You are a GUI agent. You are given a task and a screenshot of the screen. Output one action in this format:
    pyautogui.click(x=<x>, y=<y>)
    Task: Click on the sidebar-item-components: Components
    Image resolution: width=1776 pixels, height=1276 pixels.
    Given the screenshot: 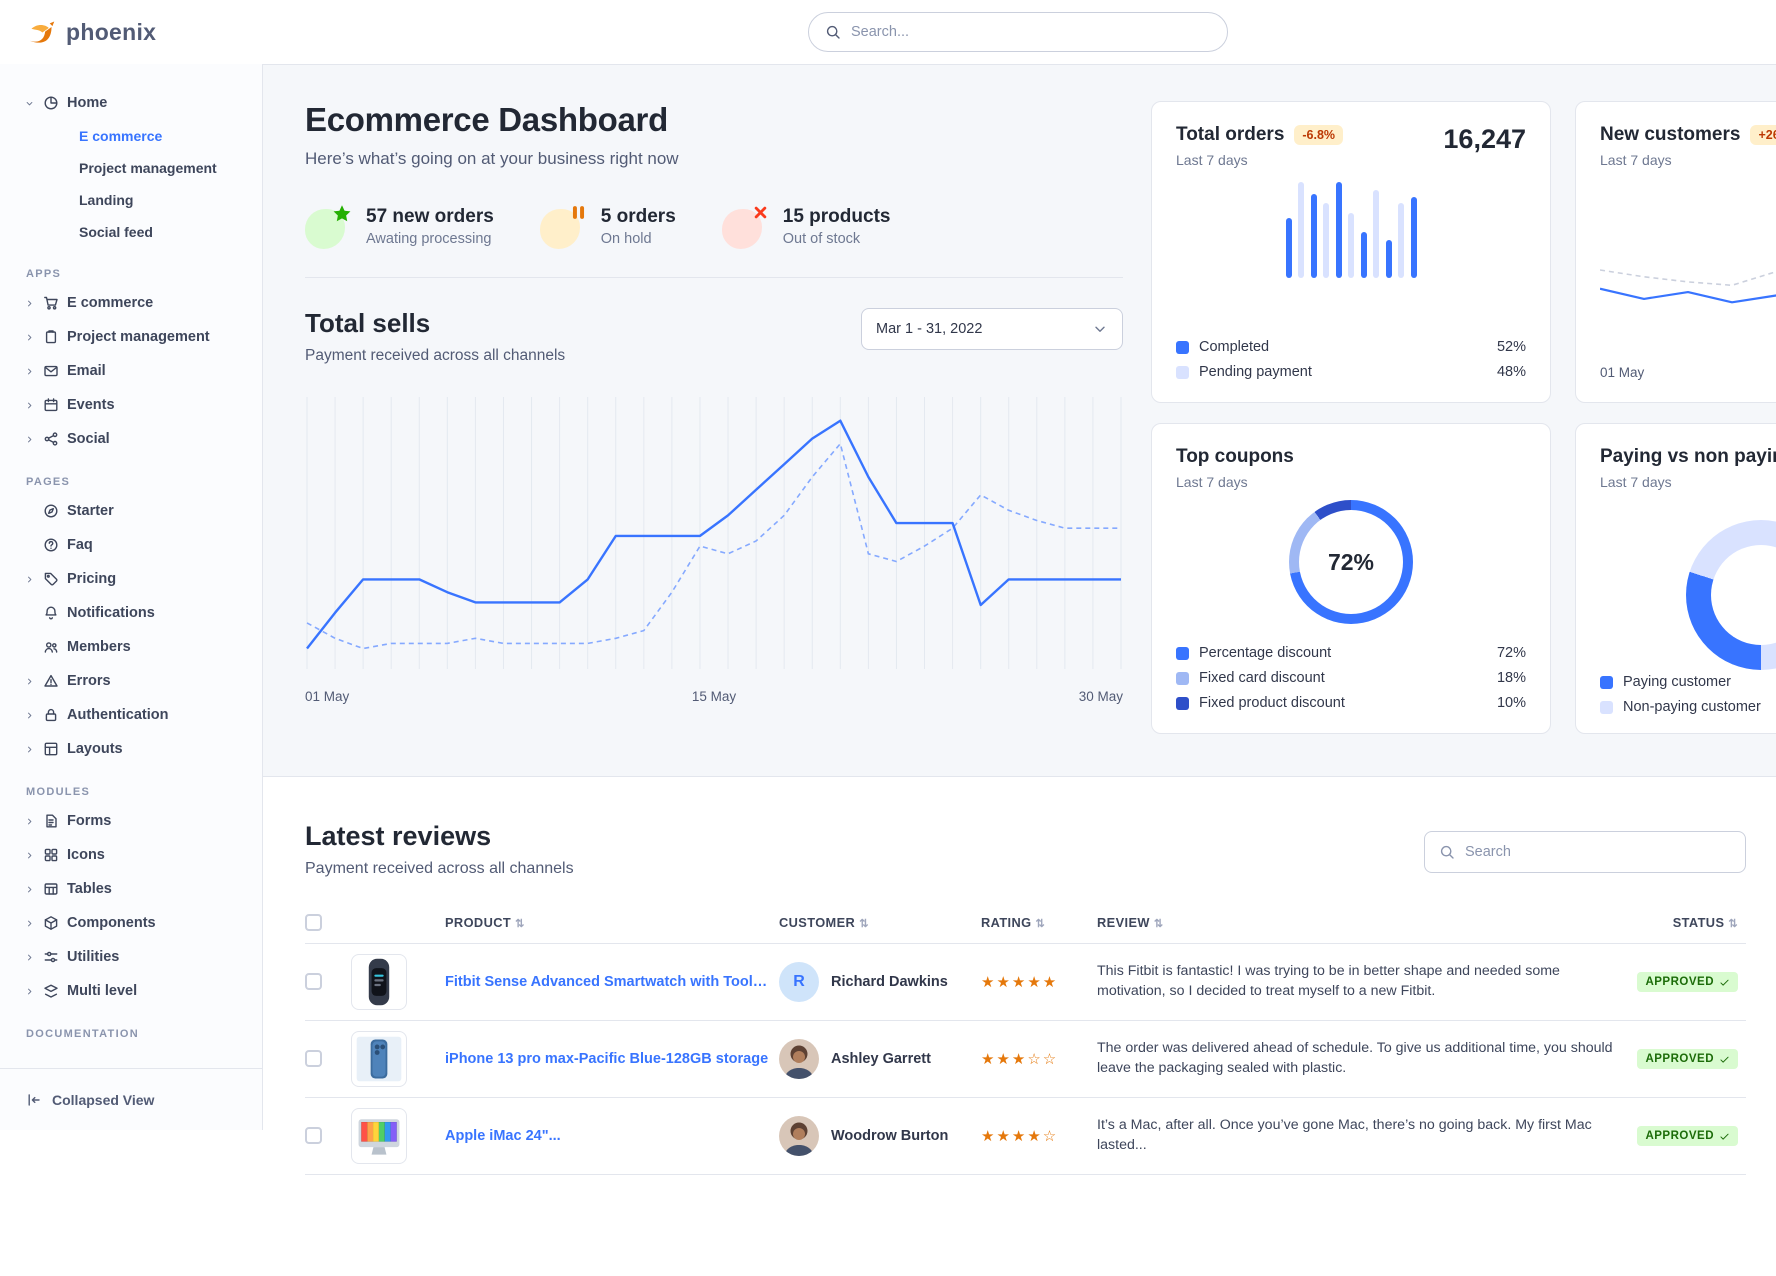 What is the action you would take?
    pyautogui.click(x=133, y=923)
    